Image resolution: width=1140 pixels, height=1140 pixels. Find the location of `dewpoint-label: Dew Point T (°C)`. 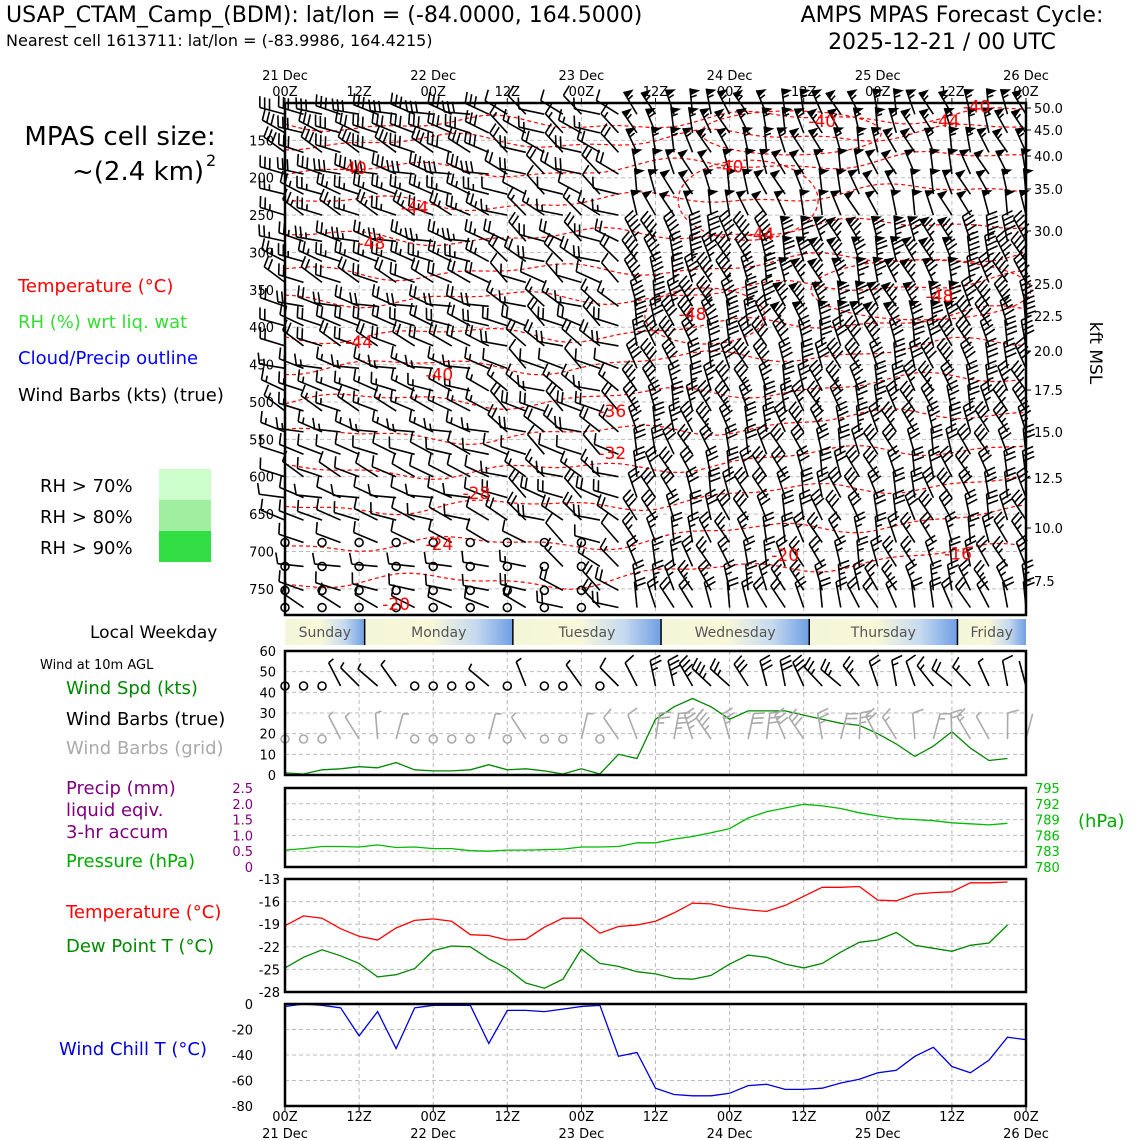

dewpoint-label: Dew Point T (°C) is located at coordinates (140, 946).